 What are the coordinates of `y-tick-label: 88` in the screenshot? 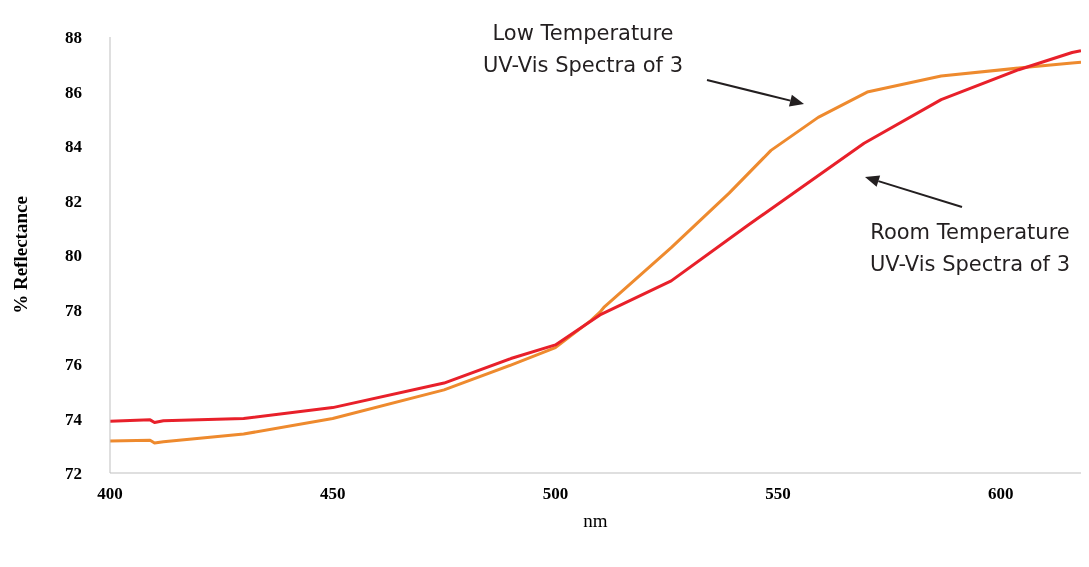 It's located at (73, 38).